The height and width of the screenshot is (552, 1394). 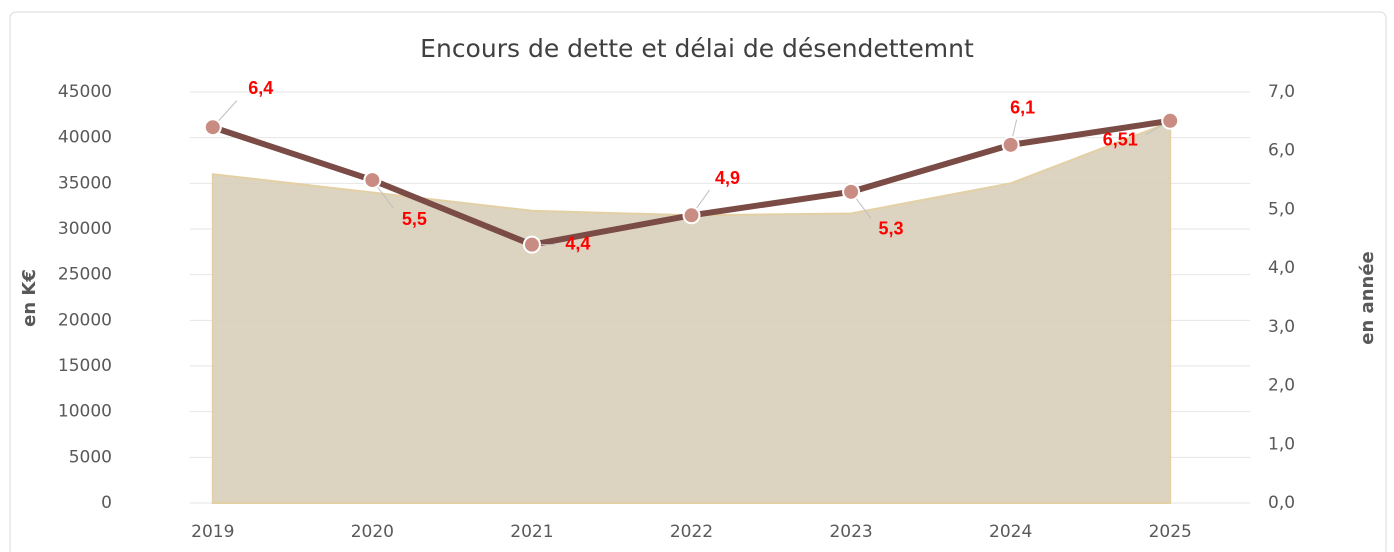 What do you see at coordinates (85, 320) in the screenshot?
I see `y-tick-label: 20000` at bounding box center [85, 320].